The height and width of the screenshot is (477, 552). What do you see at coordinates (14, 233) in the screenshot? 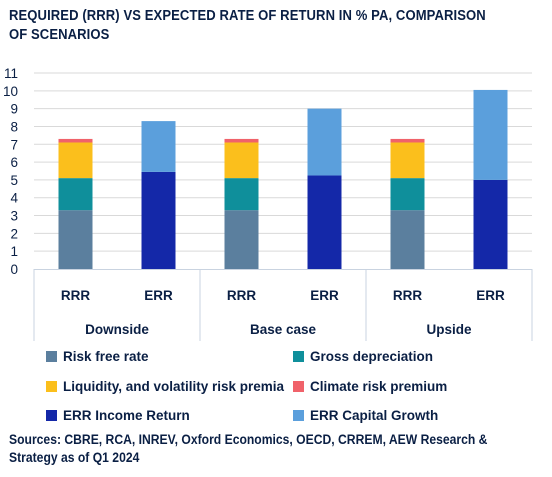
I see `y-tick-label: 2` at bounding box center [14, 233].